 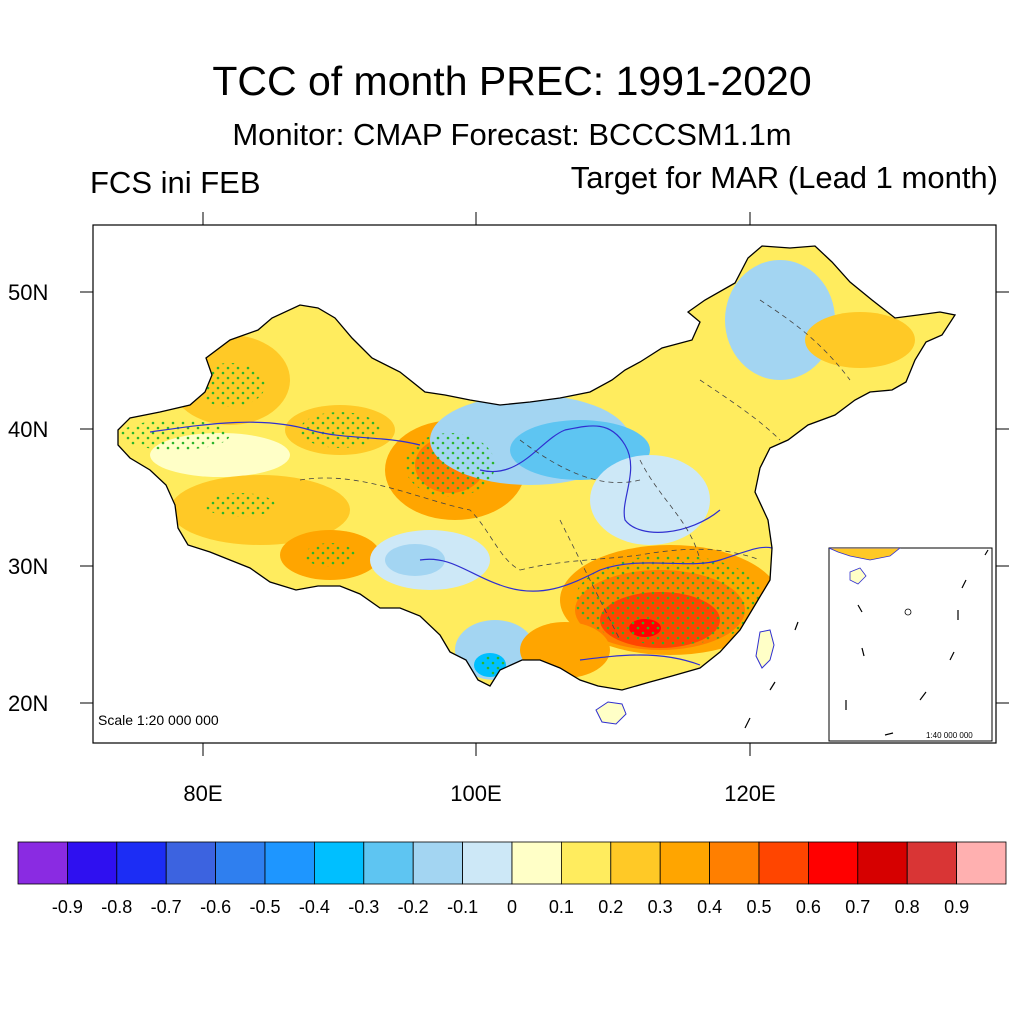 I want to click on hainan-island, so click(x=611, y=713).